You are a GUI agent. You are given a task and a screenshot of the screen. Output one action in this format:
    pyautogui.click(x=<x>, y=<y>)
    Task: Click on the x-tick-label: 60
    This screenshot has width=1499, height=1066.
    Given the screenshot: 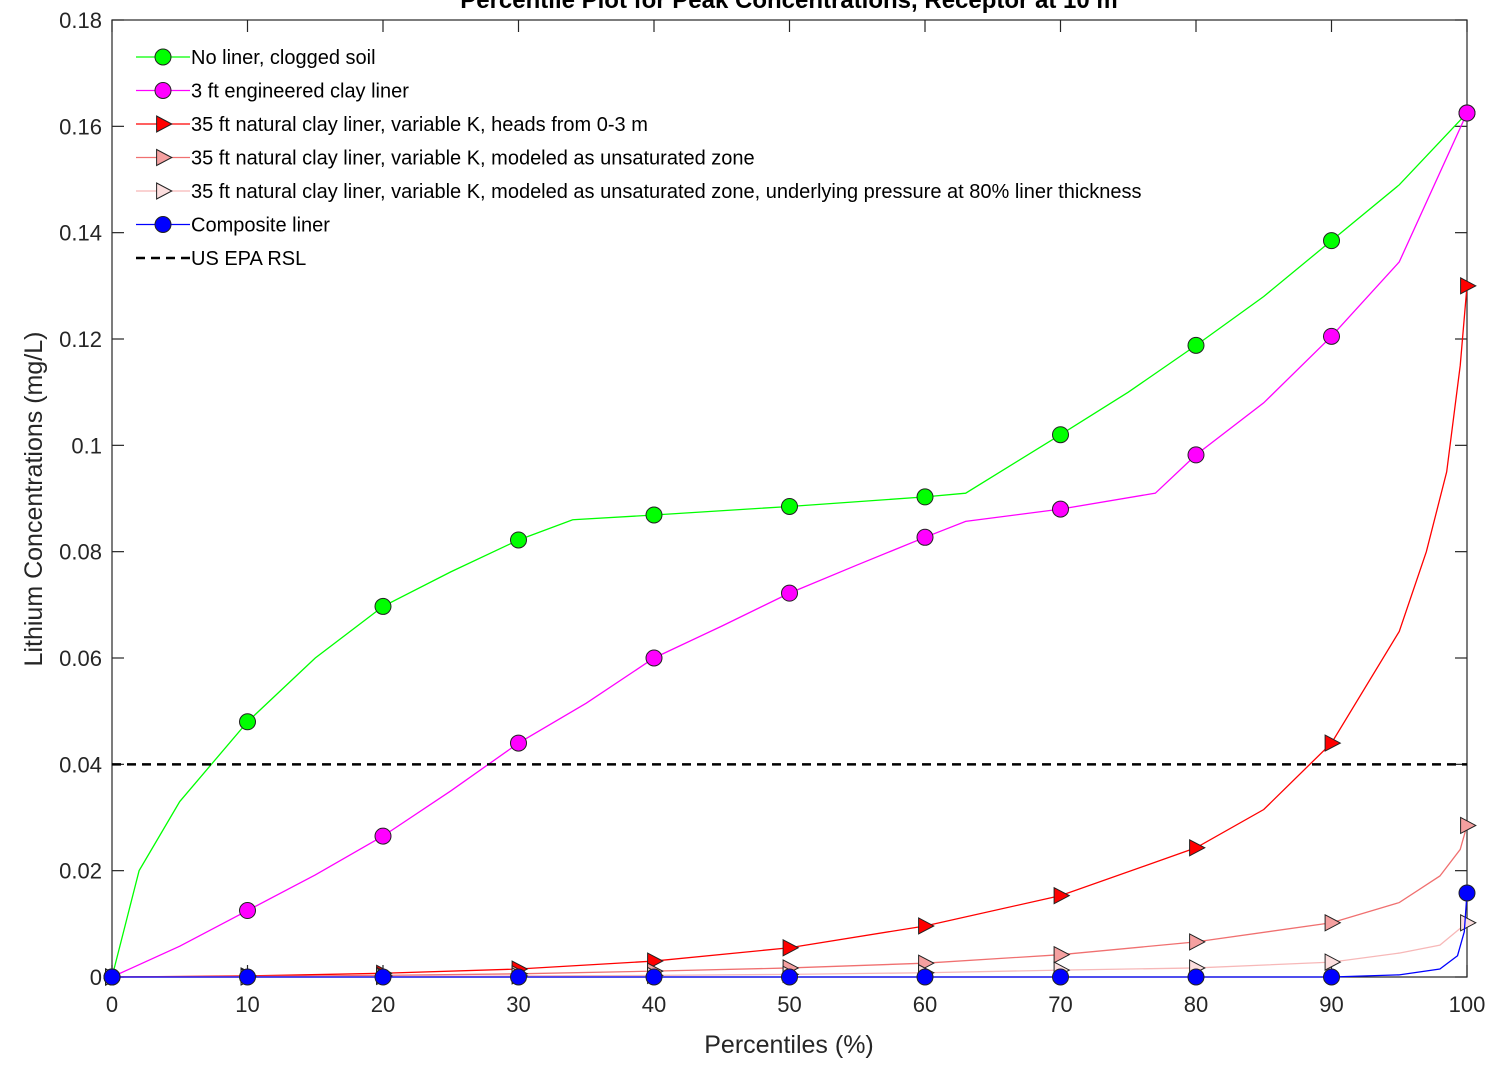 What is the action you would take?
    pyautogui.click(x=925, y=1004)
    